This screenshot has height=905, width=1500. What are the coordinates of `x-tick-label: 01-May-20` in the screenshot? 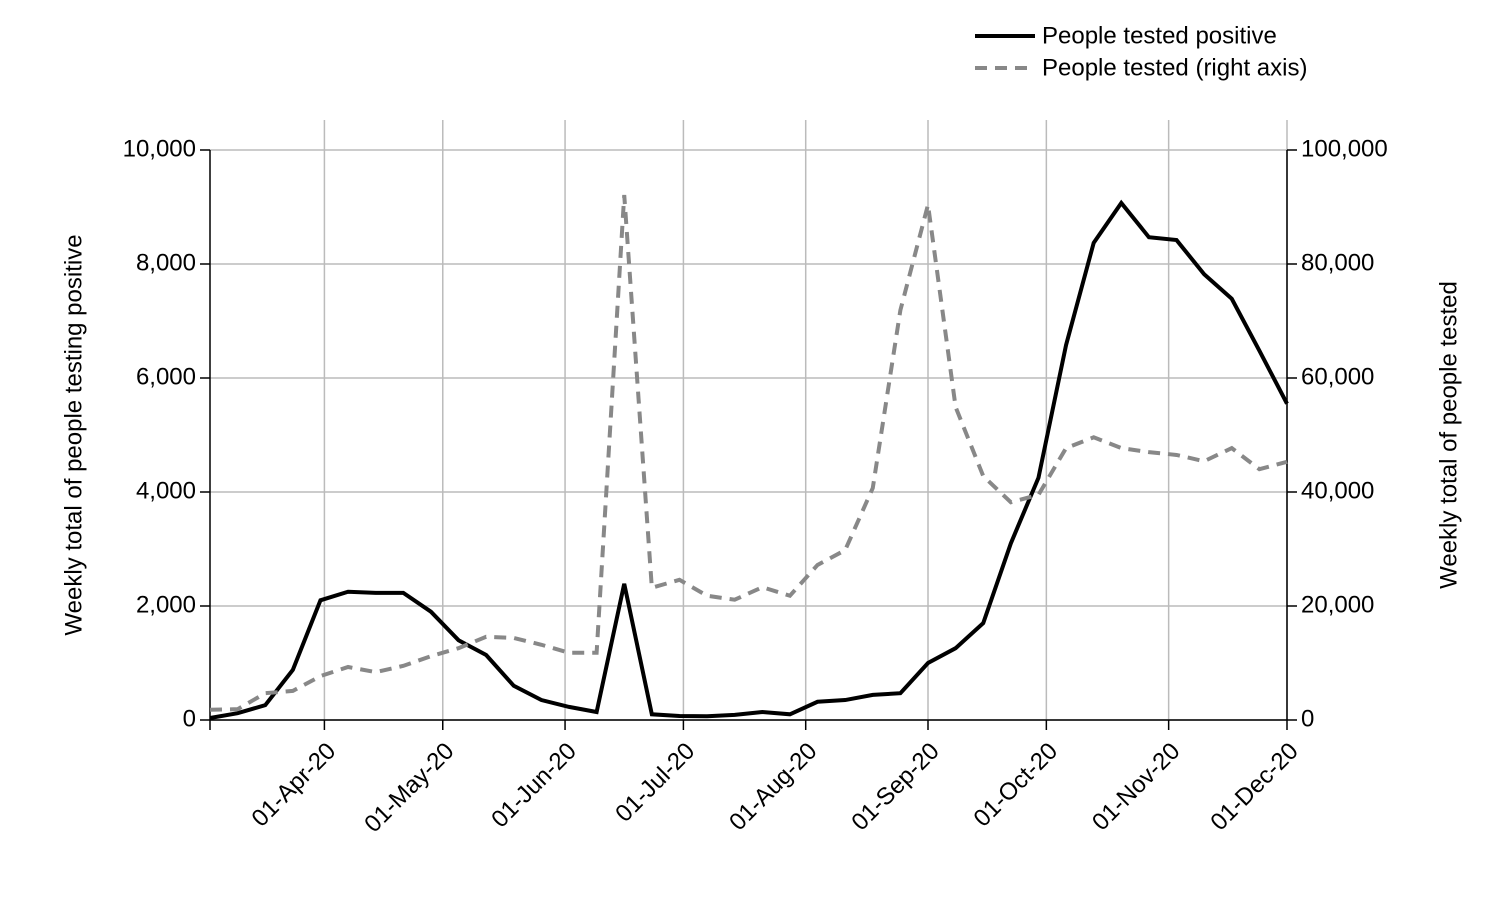 It's located at (409, 788).